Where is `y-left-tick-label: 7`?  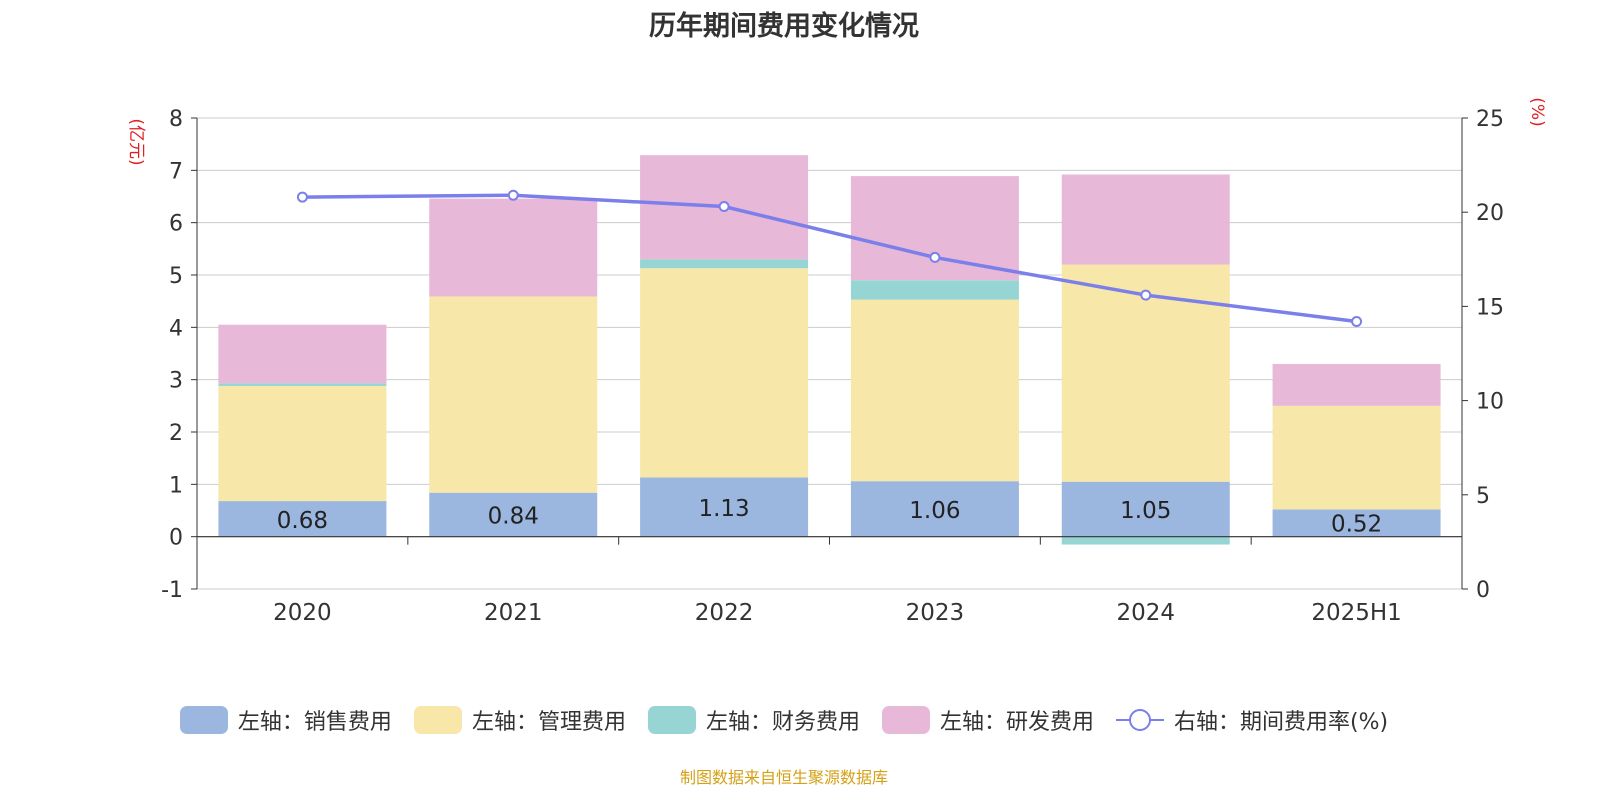
y-left-tick-label: 7 is located at coordinates (176, 171).